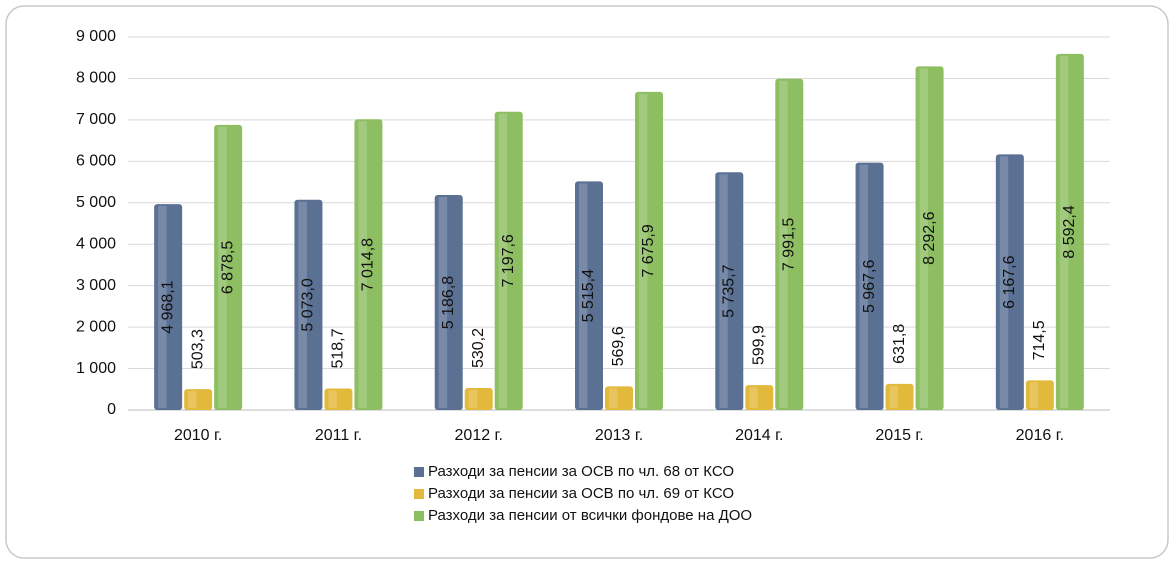  Describe the element at coordinates (479, 435) in the screenshot. I see `x-tick-label: 2012 г.` at that location.